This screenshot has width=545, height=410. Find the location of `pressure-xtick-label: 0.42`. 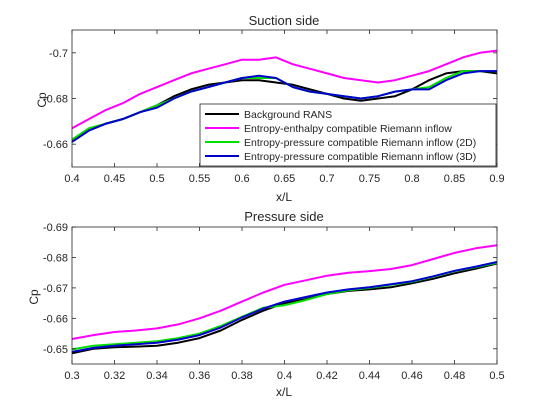

pressure-xtick-label: 0.42 is located at coordinates (326, 376).